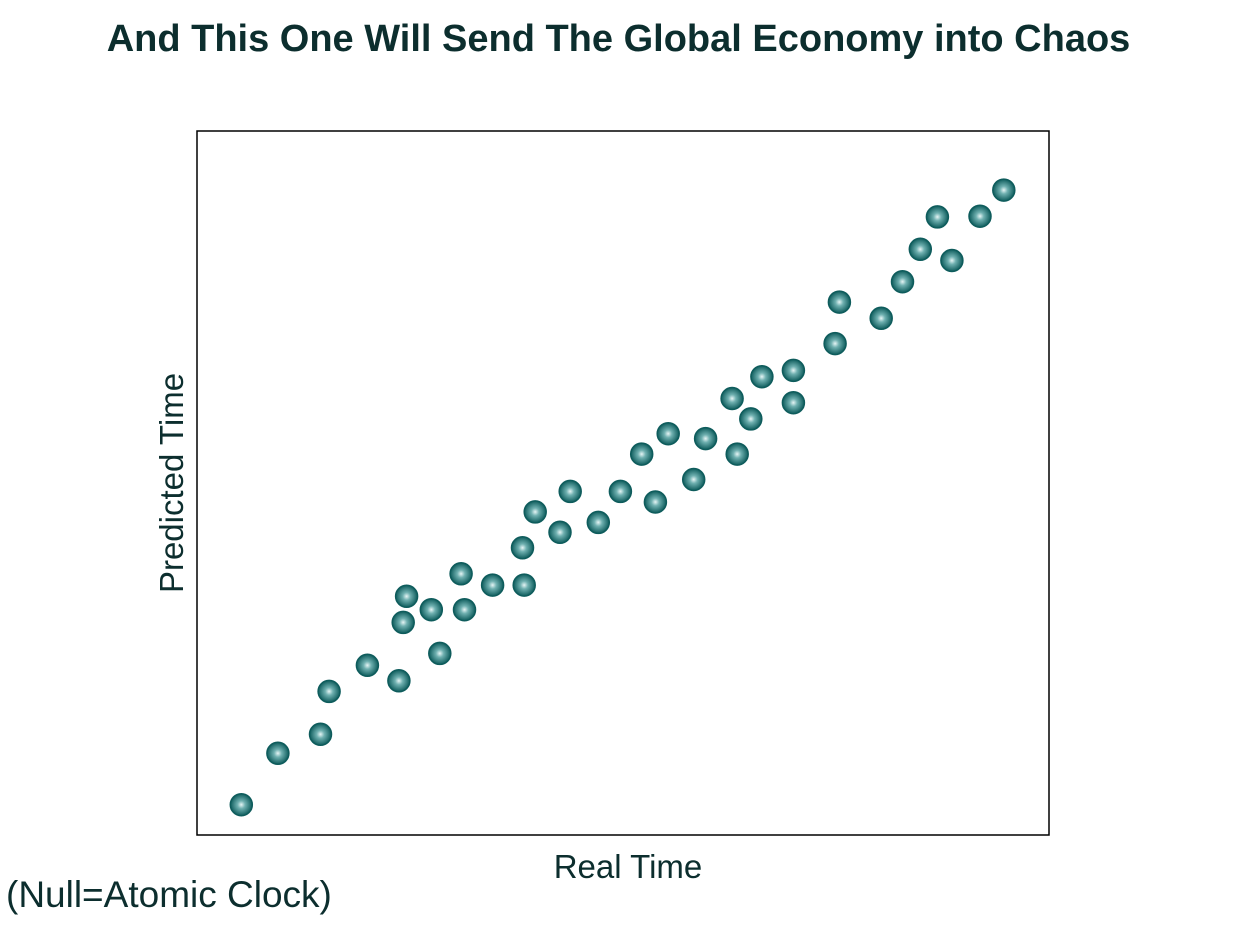  What do you see at coordinates (628, 866) in the screenshot?
I see `x-axis-label: Real Time` at bounding box center [628, 866].